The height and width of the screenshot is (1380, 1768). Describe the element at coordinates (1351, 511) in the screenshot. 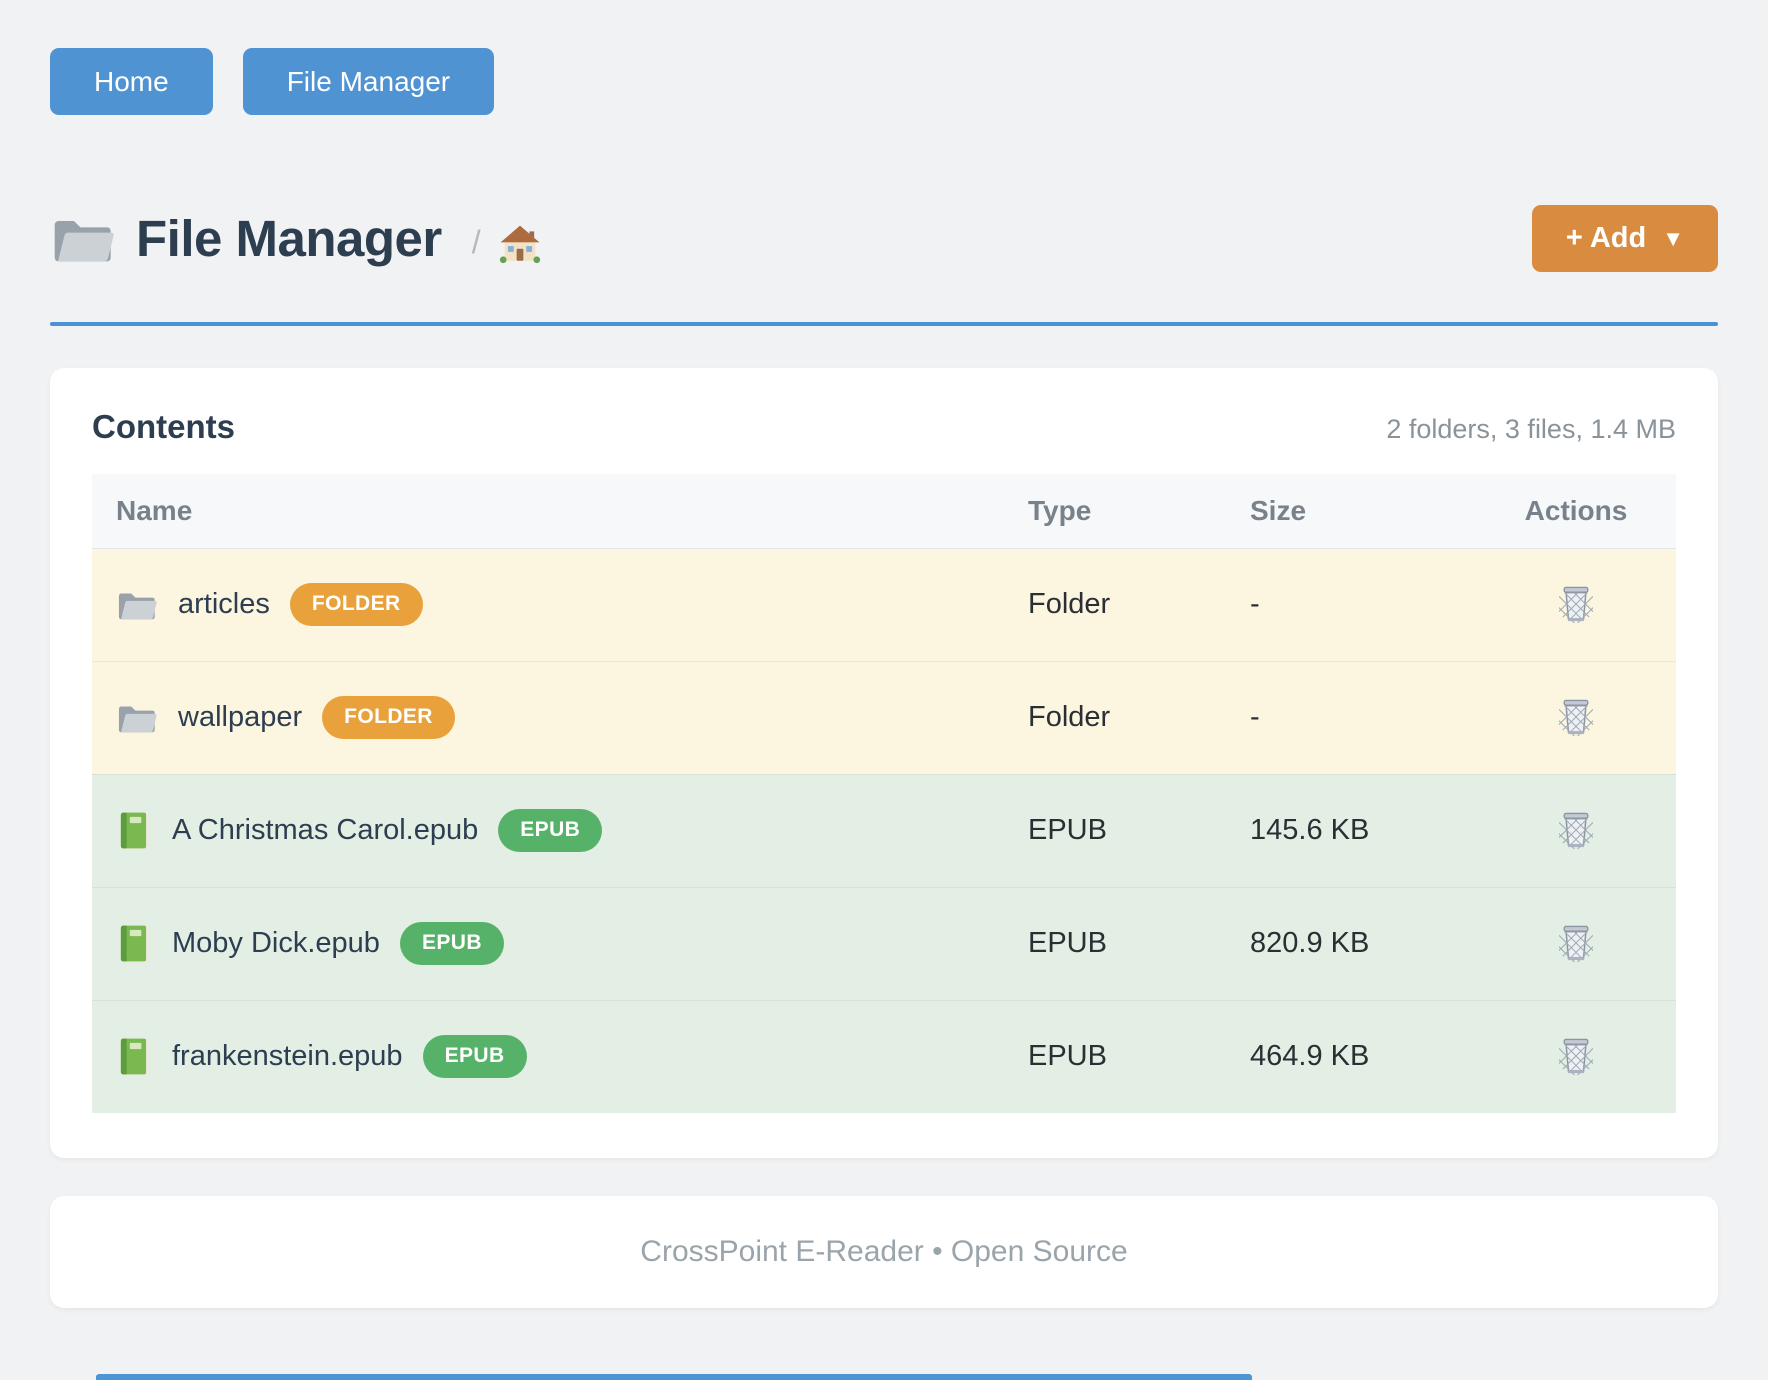

I see `column-header-size: Size` at that location.